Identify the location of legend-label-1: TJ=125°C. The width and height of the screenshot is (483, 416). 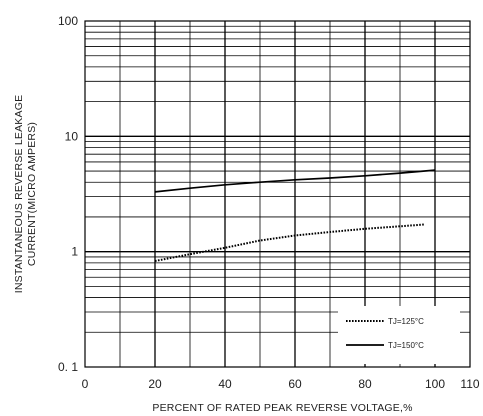
(406, 321).